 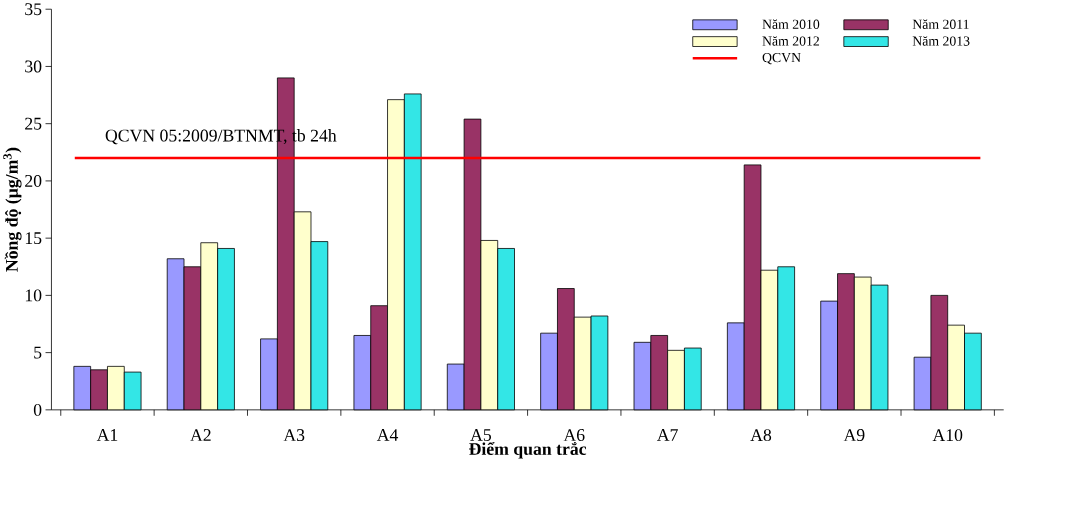 What do you see at coordinates (33, 9) in the screenshot?
I see `y-tick-label: 35` at bounding box center [33, 9].